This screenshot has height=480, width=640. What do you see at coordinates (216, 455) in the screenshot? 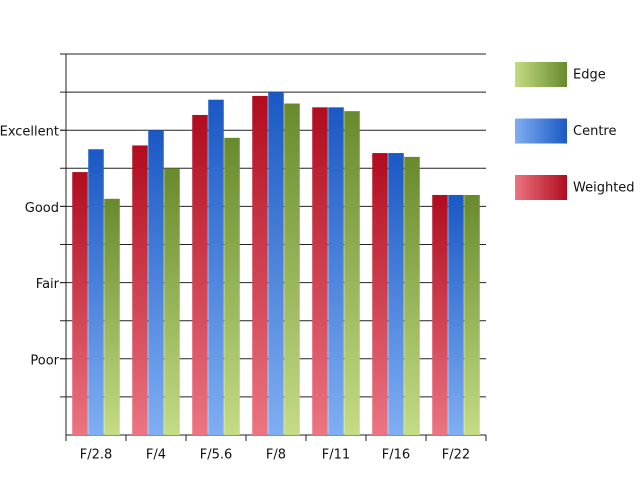
I see `x-tick-label: F/5.6` at bounding box center [216, 455].